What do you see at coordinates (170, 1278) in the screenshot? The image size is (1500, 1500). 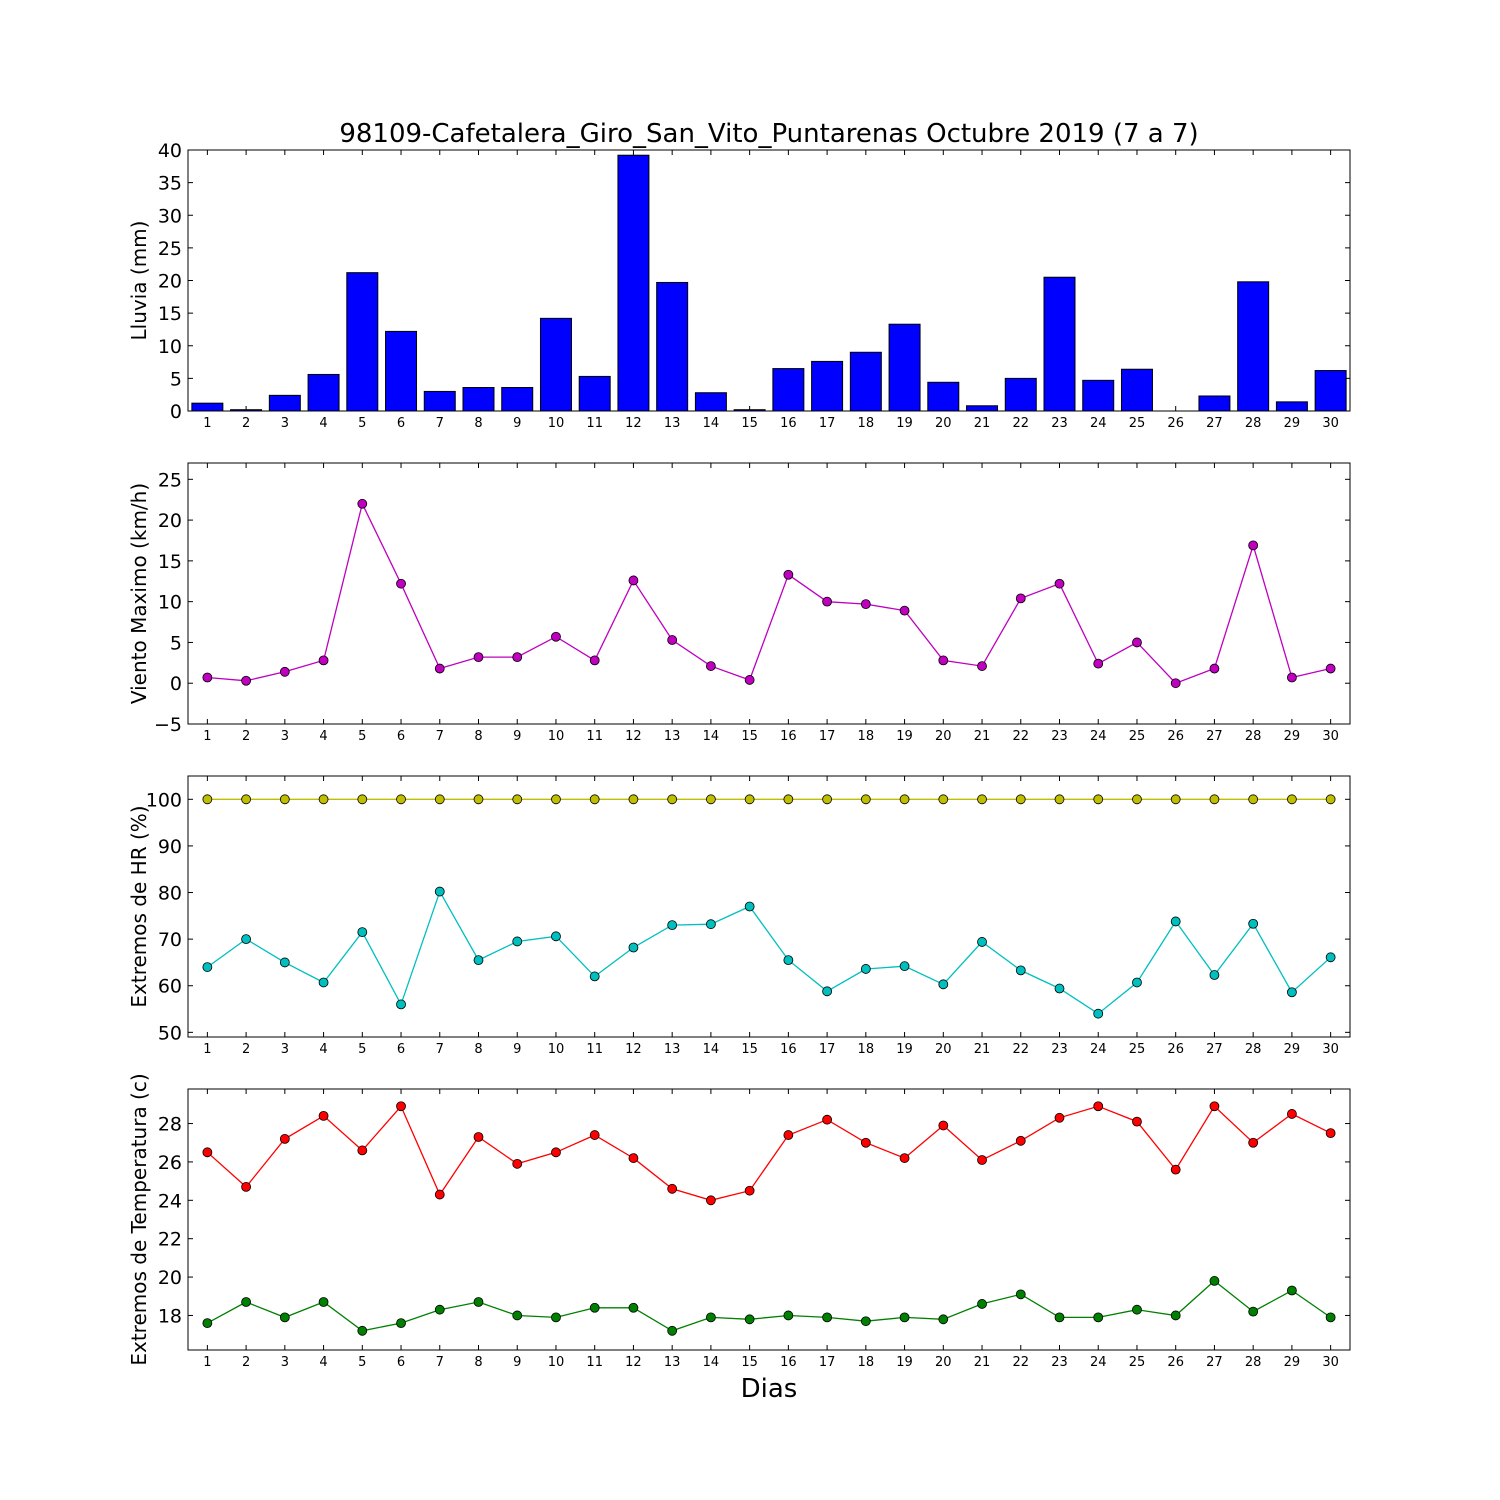 I see `y-tick-label: 20` at bounding box center [170, 1278].